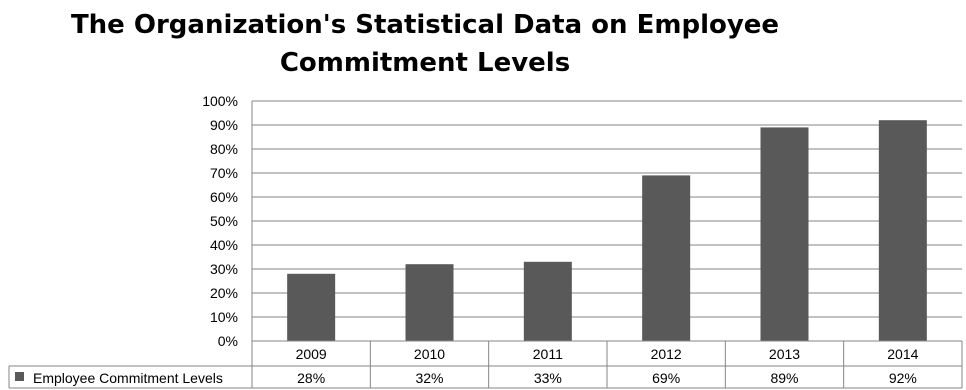 This screenshot has height=390, width=966. What do you see at coordinates (548, 354) in the screenshot?
I see `x-tick-label: 2011` at bounding box center [548, 354].